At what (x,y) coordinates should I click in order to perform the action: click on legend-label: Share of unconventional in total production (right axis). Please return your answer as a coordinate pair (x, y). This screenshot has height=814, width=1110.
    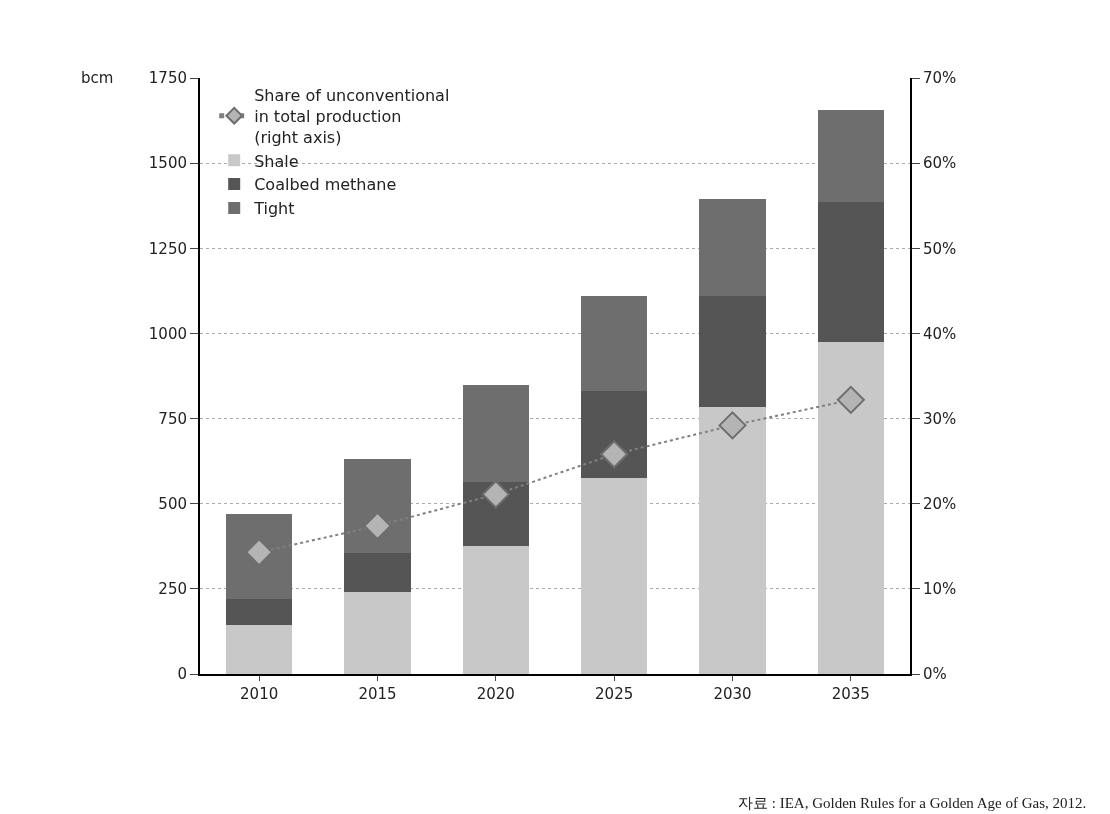
    Looking at the image, I should click on (352, 116).